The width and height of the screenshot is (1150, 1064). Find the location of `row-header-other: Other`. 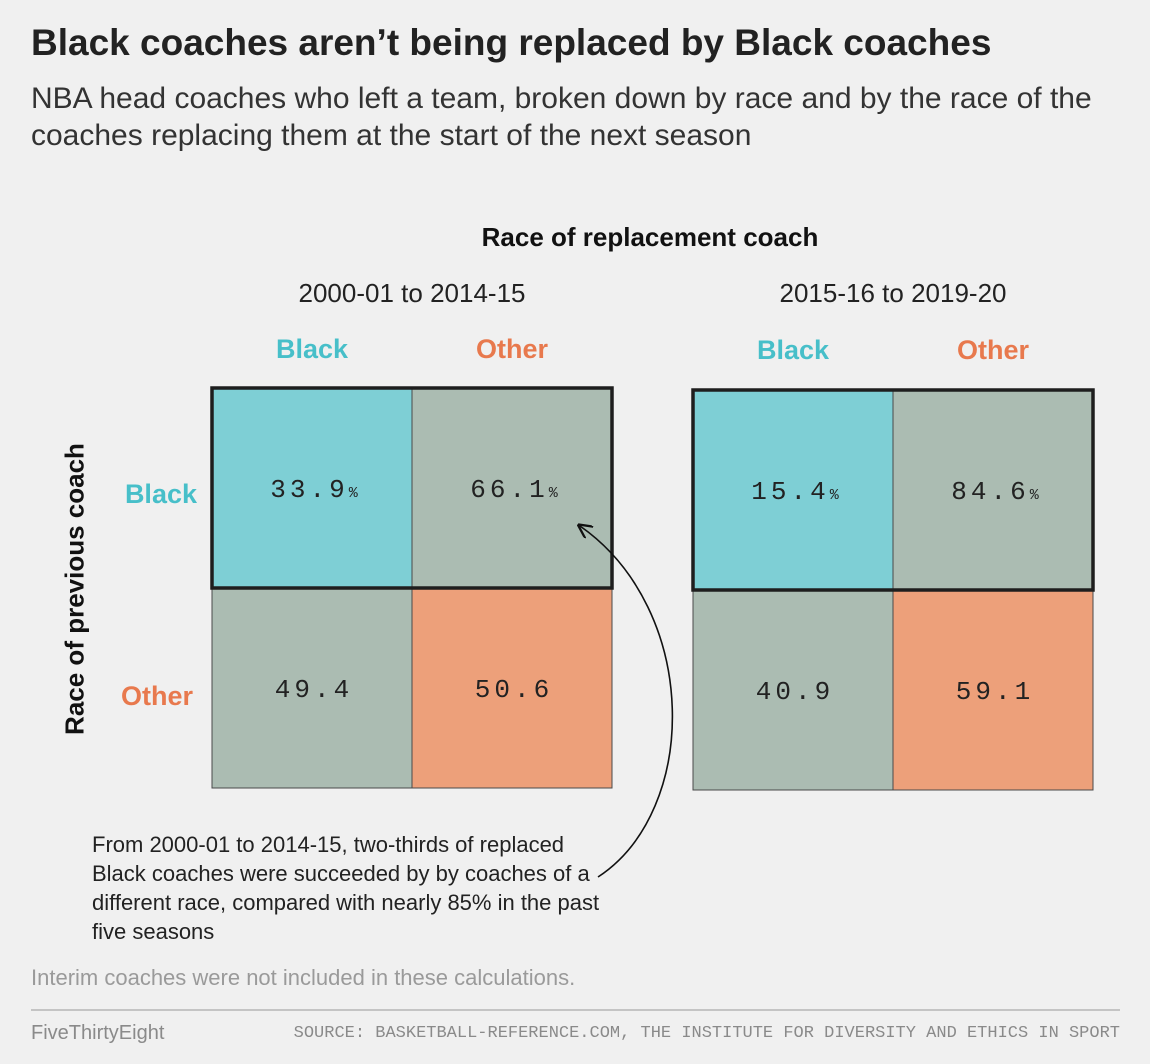

row-header-other: Other is located at coordinates (156, 696).